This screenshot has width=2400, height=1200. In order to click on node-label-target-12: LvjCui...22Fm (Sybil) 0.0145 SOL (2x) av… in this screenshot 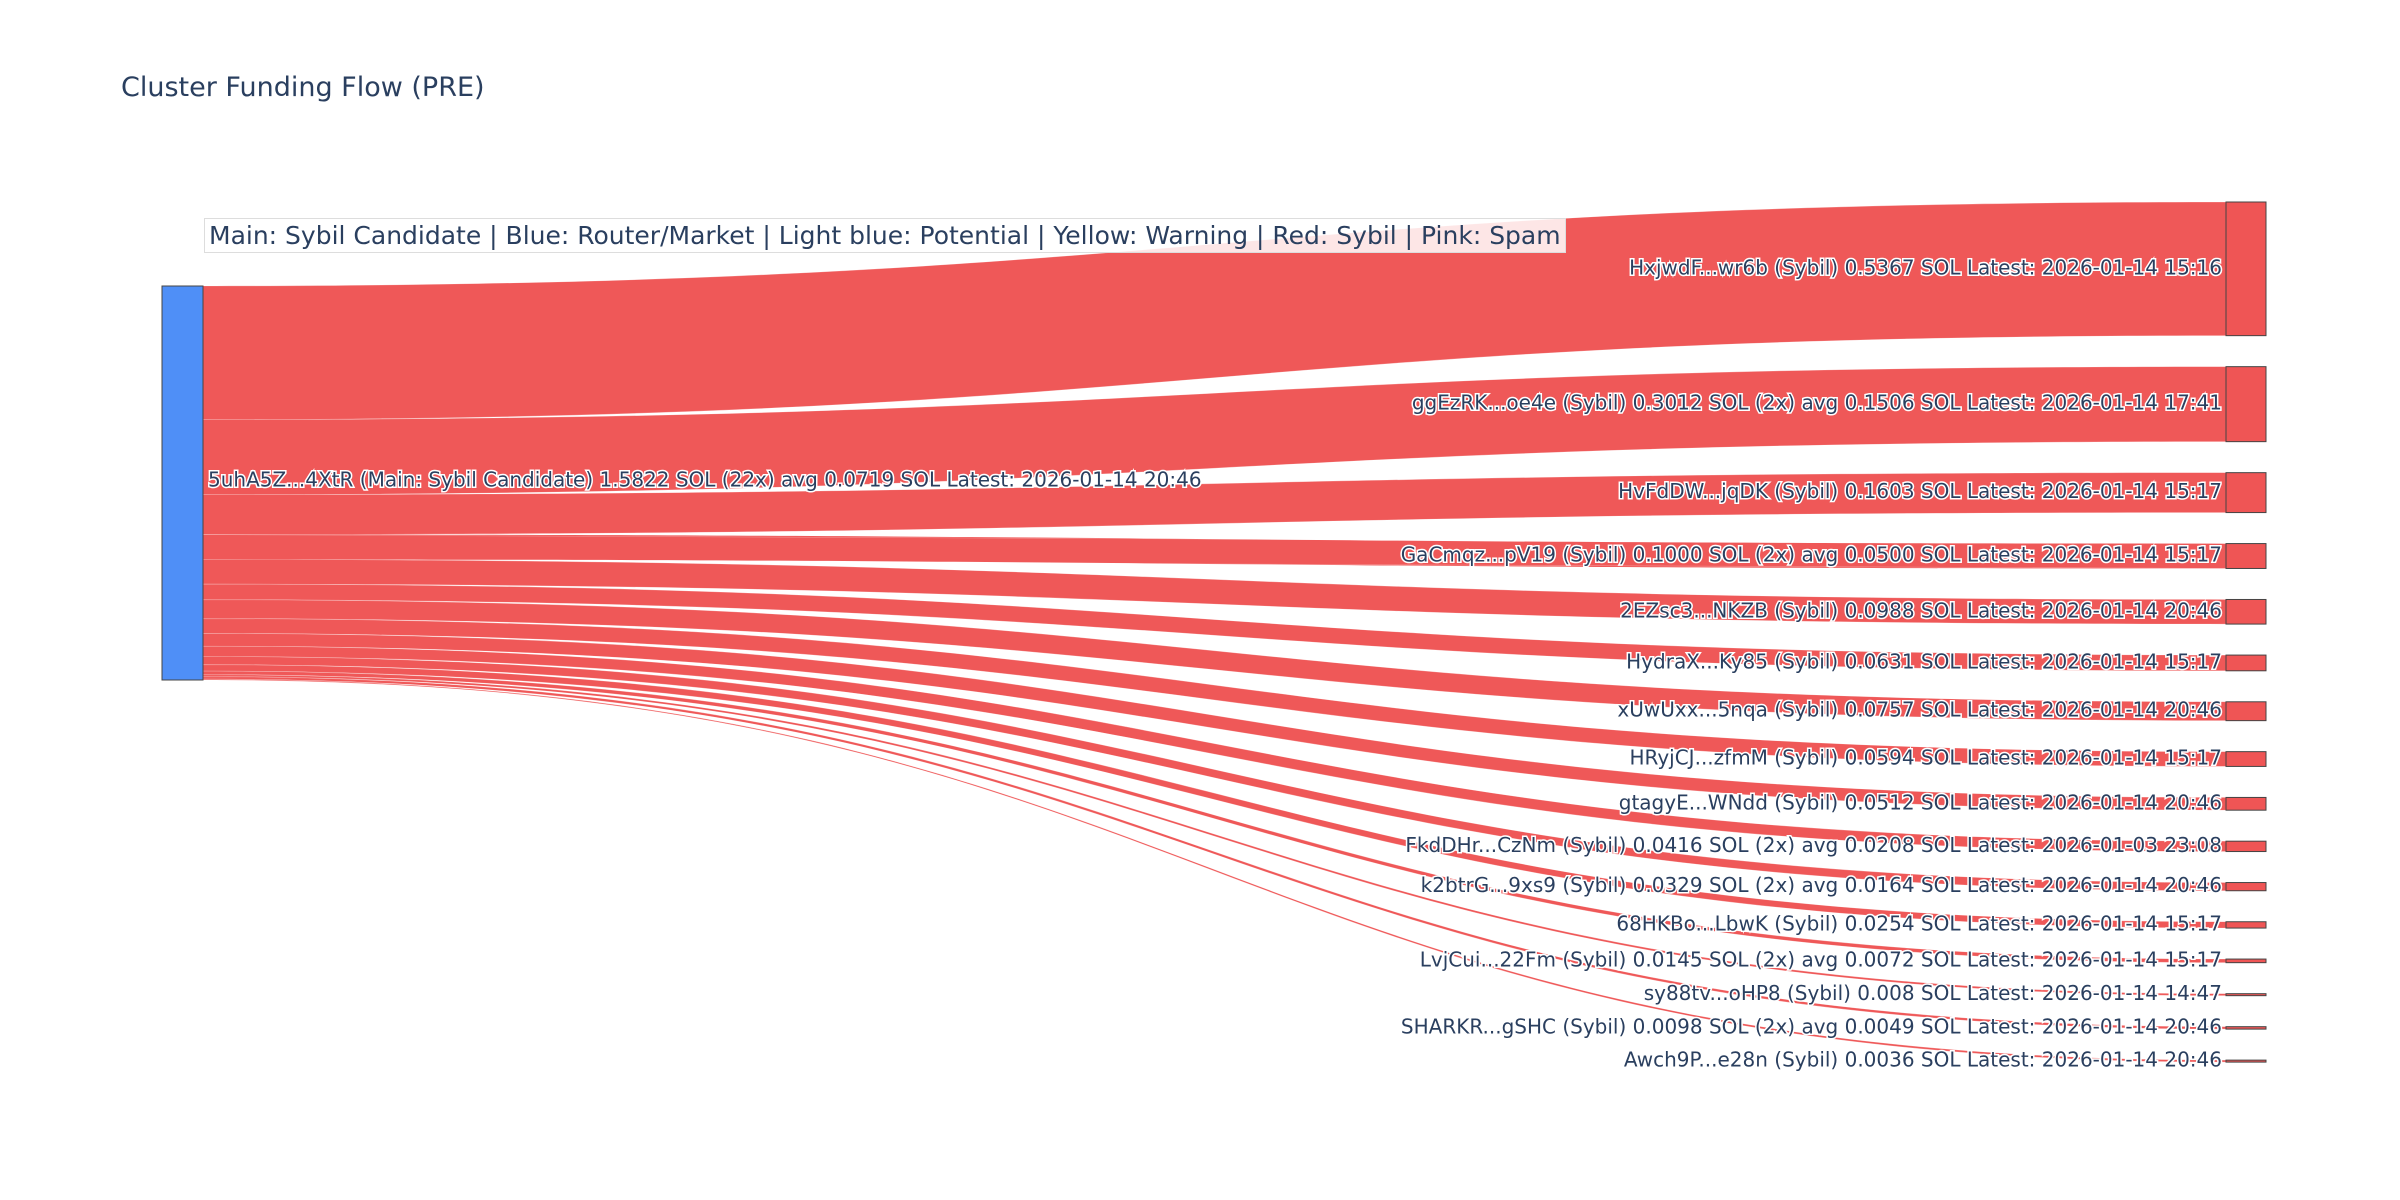, I will do `click(1821, 959)`.